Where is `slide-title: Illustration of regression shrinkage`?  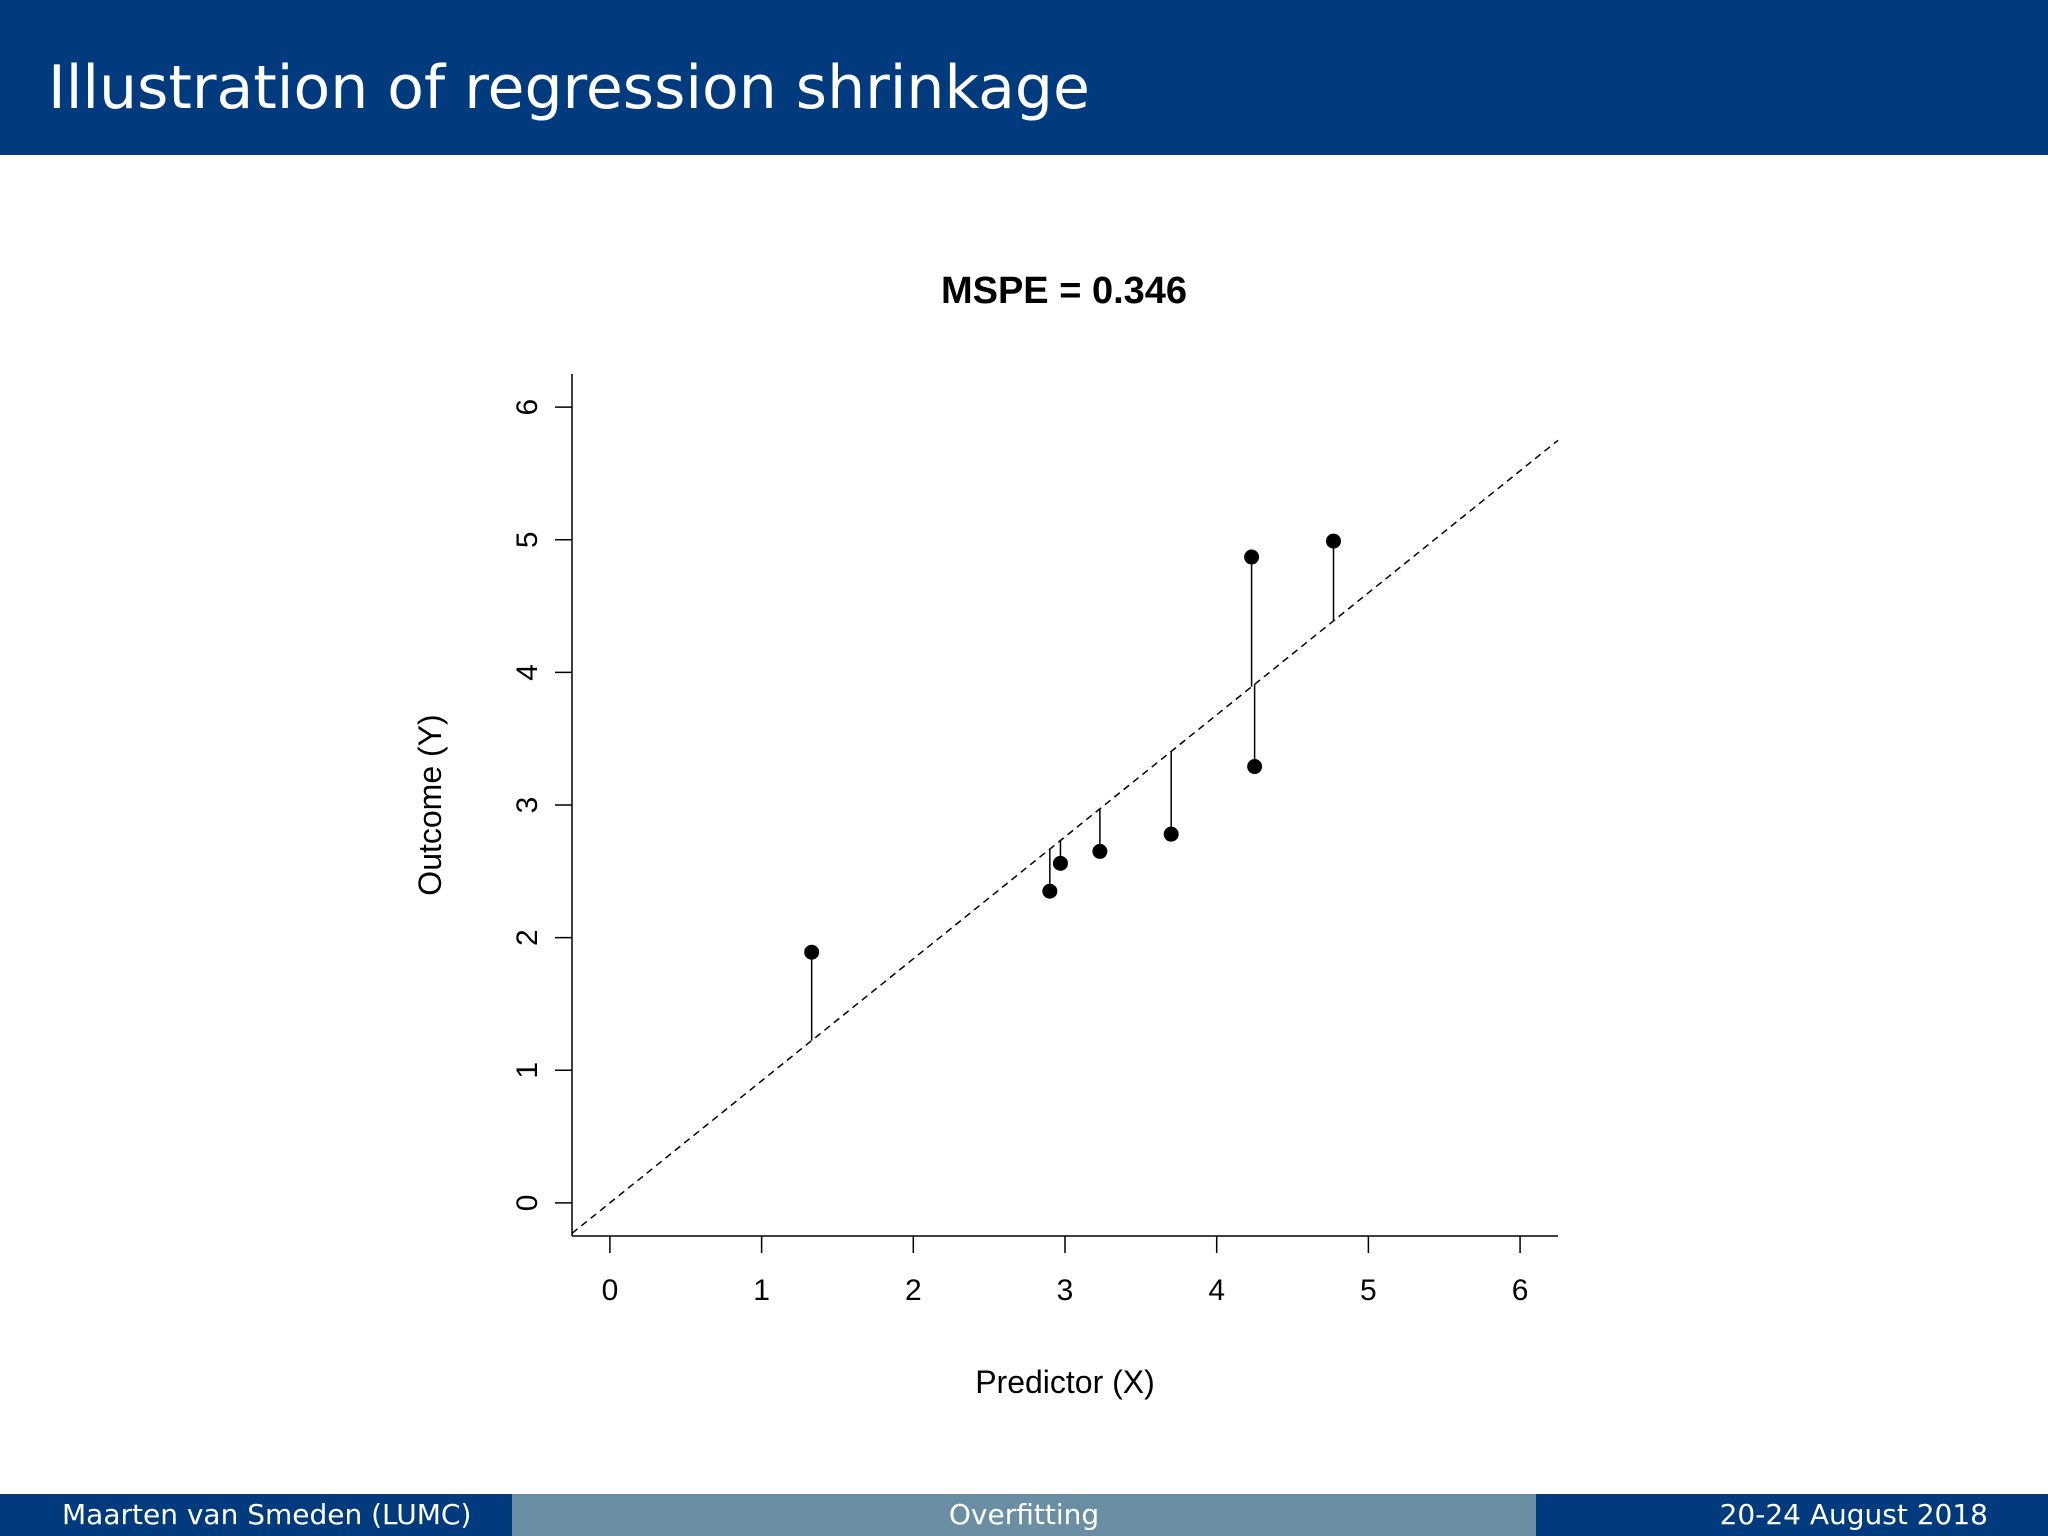
slide-title: Illustration of regression shrinkage is located at coordinates (569, 88).